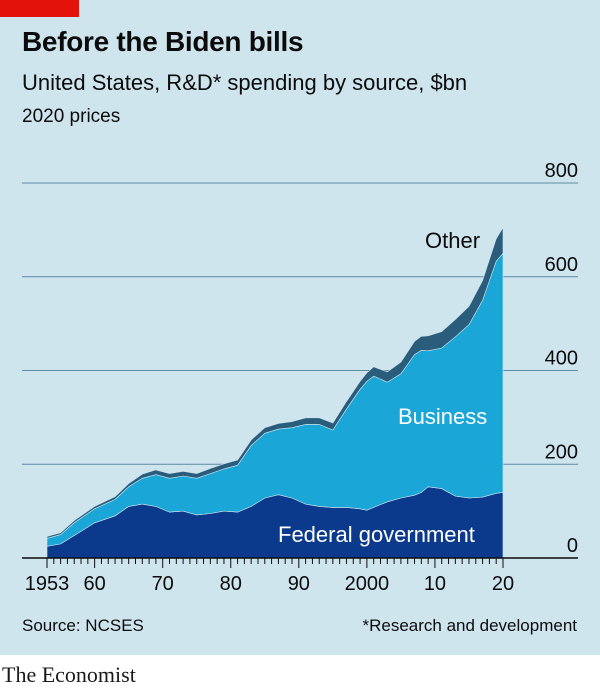 The image size is (600, 691). What do you see at coordinates (435, 584) in the screenshot?
I see `x-tick-label: 10` at bounding box center [435, 584].